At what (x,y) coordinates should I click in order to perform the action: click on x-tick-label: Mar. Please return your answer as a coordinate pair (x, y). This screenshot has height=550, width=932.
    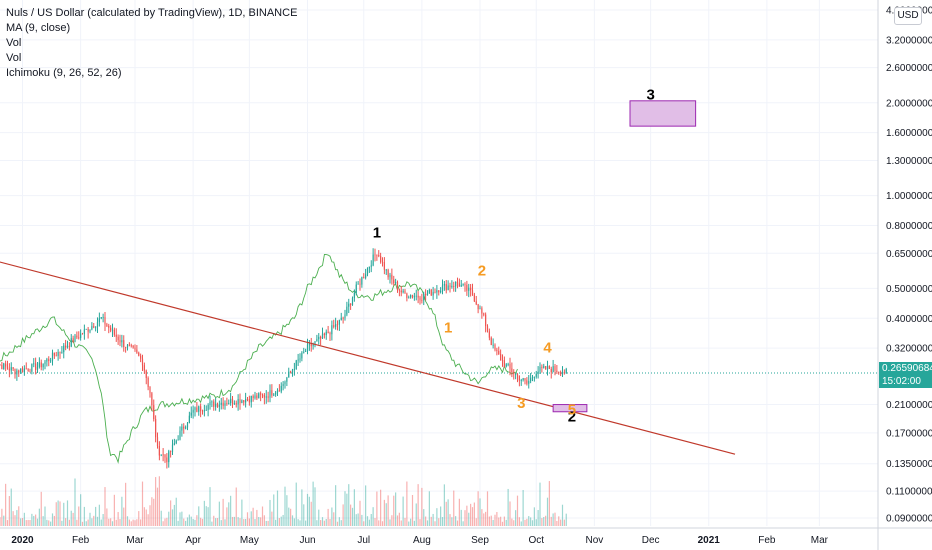
    Looking at the image, I should click on (135, 540).